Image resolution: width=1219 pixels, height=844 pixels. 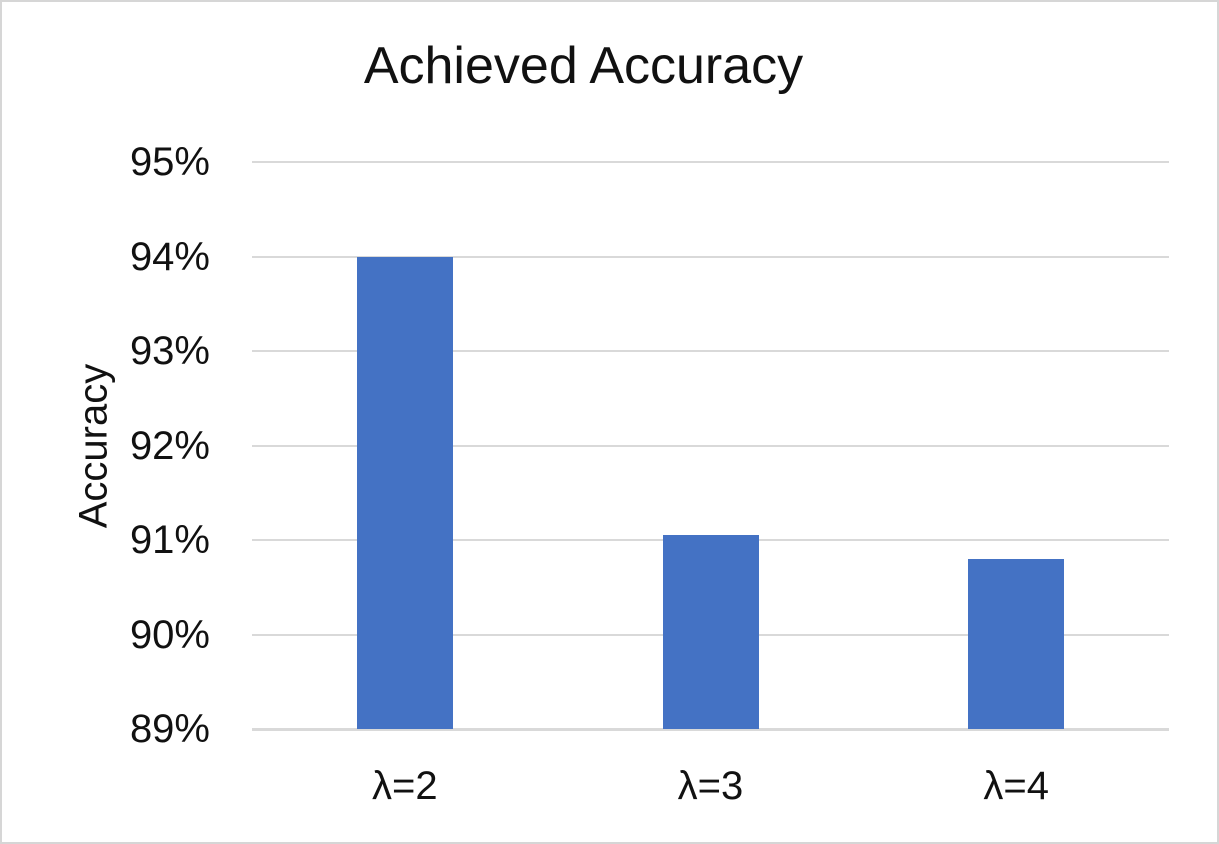 What do you see at coordinates (1016, 786) in the screenshot?
I see `x-tick-label: λ=4` at bounding box center [1016, 786].